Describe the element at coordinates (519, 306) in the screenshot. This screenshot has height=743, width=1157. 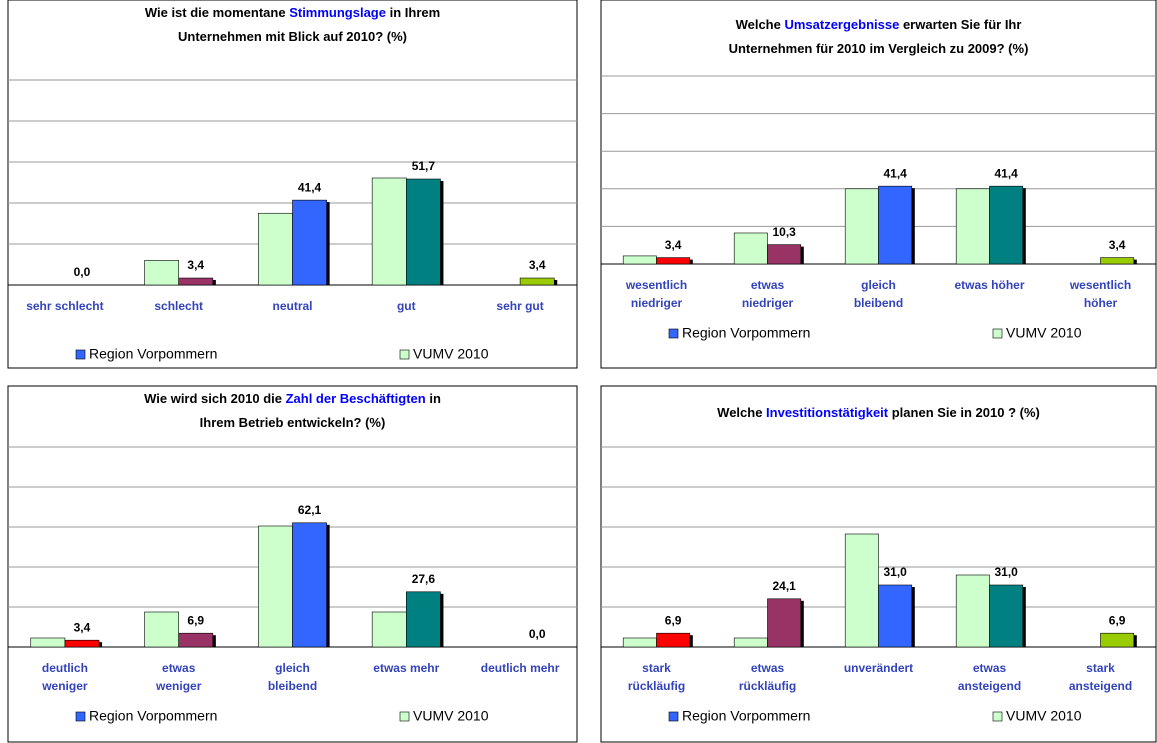
I see `x-tick-label: sehr gut` at that location.